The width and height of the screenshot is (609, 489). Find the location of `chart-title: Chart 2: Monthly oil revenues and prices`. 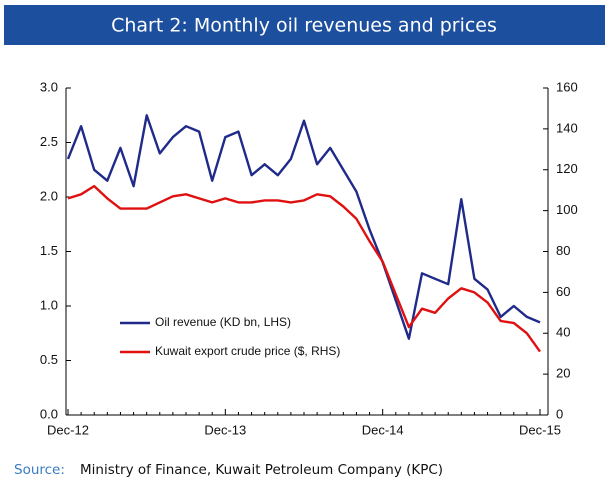

chart-title: Chart 2: Monthly oil revenues and prices is located at coordinates (304, 26).